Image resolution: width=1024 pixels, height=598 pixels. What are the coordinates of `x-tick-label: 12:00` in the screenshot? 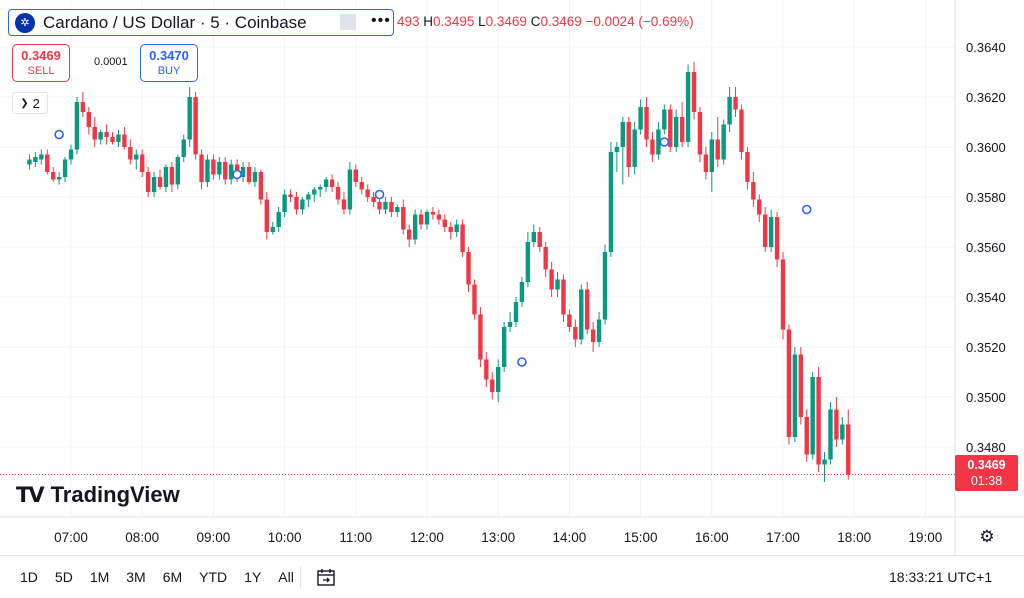 It's located at (427, 537).